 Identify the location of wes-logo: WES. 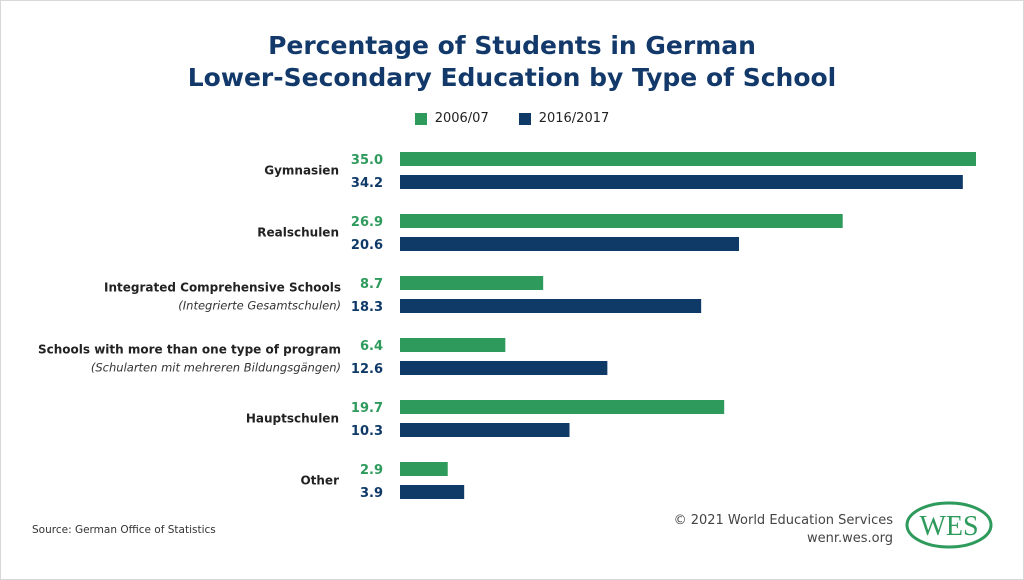
(949, 525).